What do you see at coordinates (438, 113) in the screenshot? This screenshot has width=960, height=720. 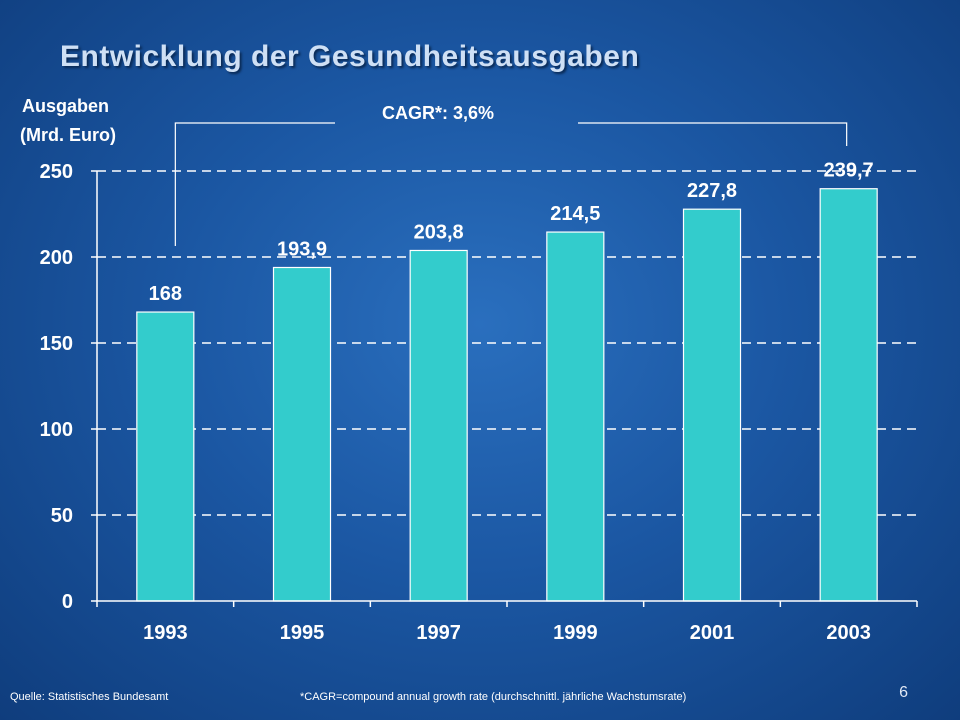 I see `cagr-annotation: CAGR*: 3,6%` at bounding box center [438, 113].